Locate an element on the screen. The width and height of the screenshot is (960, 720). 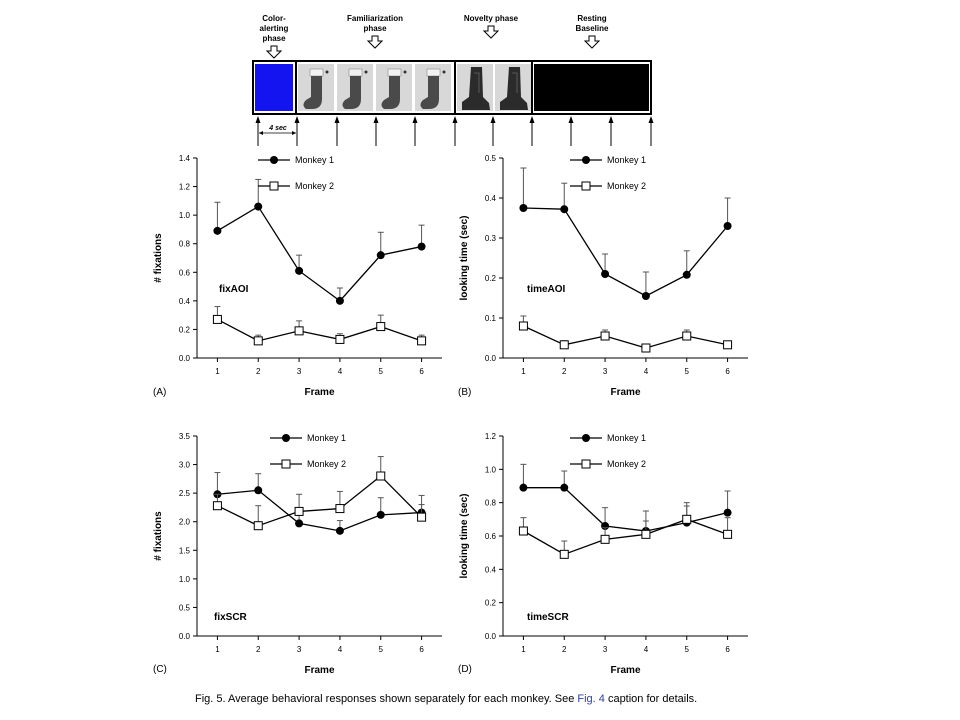
y-tick-label: 0.1 is located at coordinates (491, 318).